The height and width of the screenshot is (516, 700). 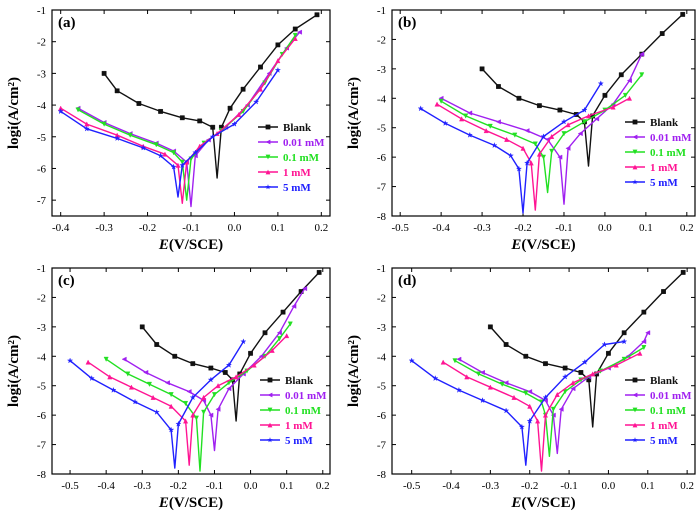 I want to click on x-axis-label: E(V/SCE), so click(x=190, y=245).